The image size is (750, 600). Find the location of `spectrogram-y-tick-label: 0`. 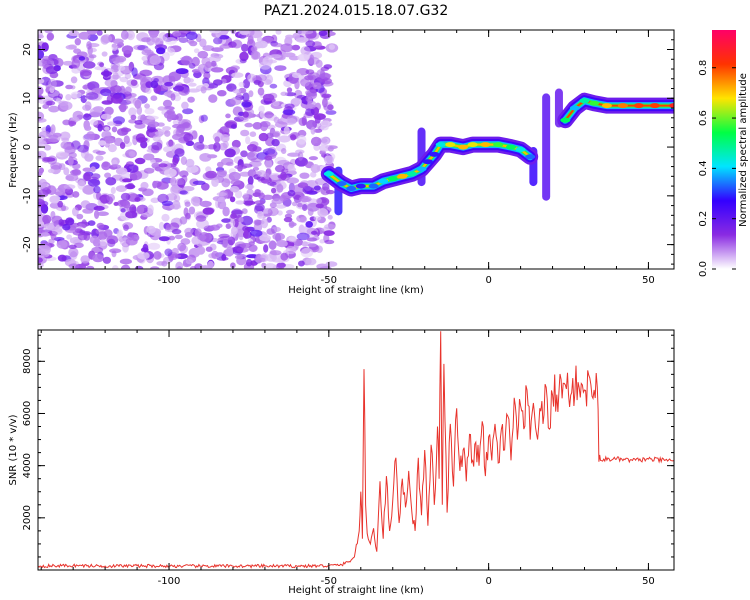

spectrogram-y-tick-label: 0 is located at coordinates (27, 147).